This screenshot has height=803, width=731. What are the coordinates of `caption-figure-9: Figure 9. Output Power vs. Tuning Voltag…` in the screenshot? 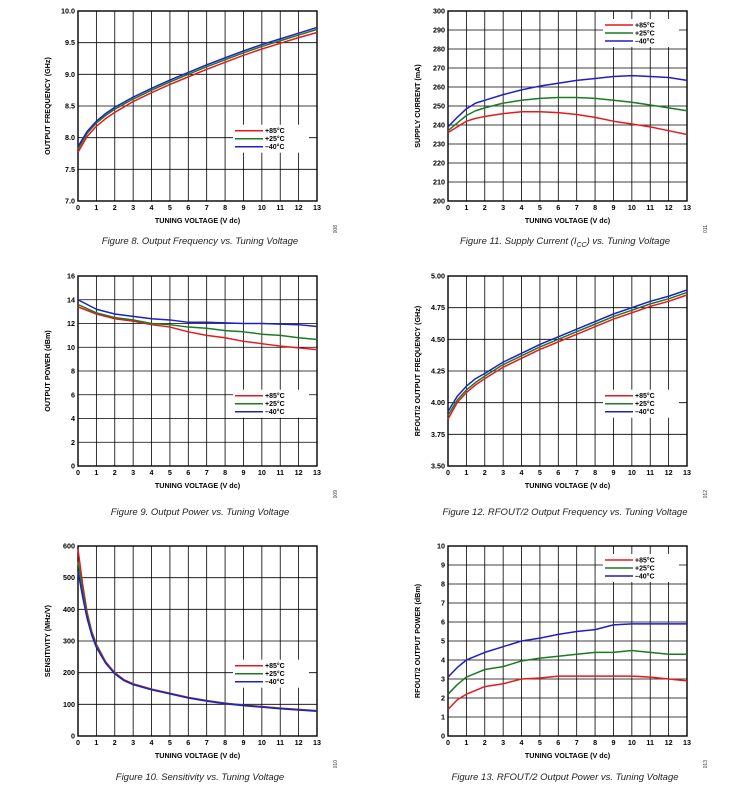 It's located at (200, 512).